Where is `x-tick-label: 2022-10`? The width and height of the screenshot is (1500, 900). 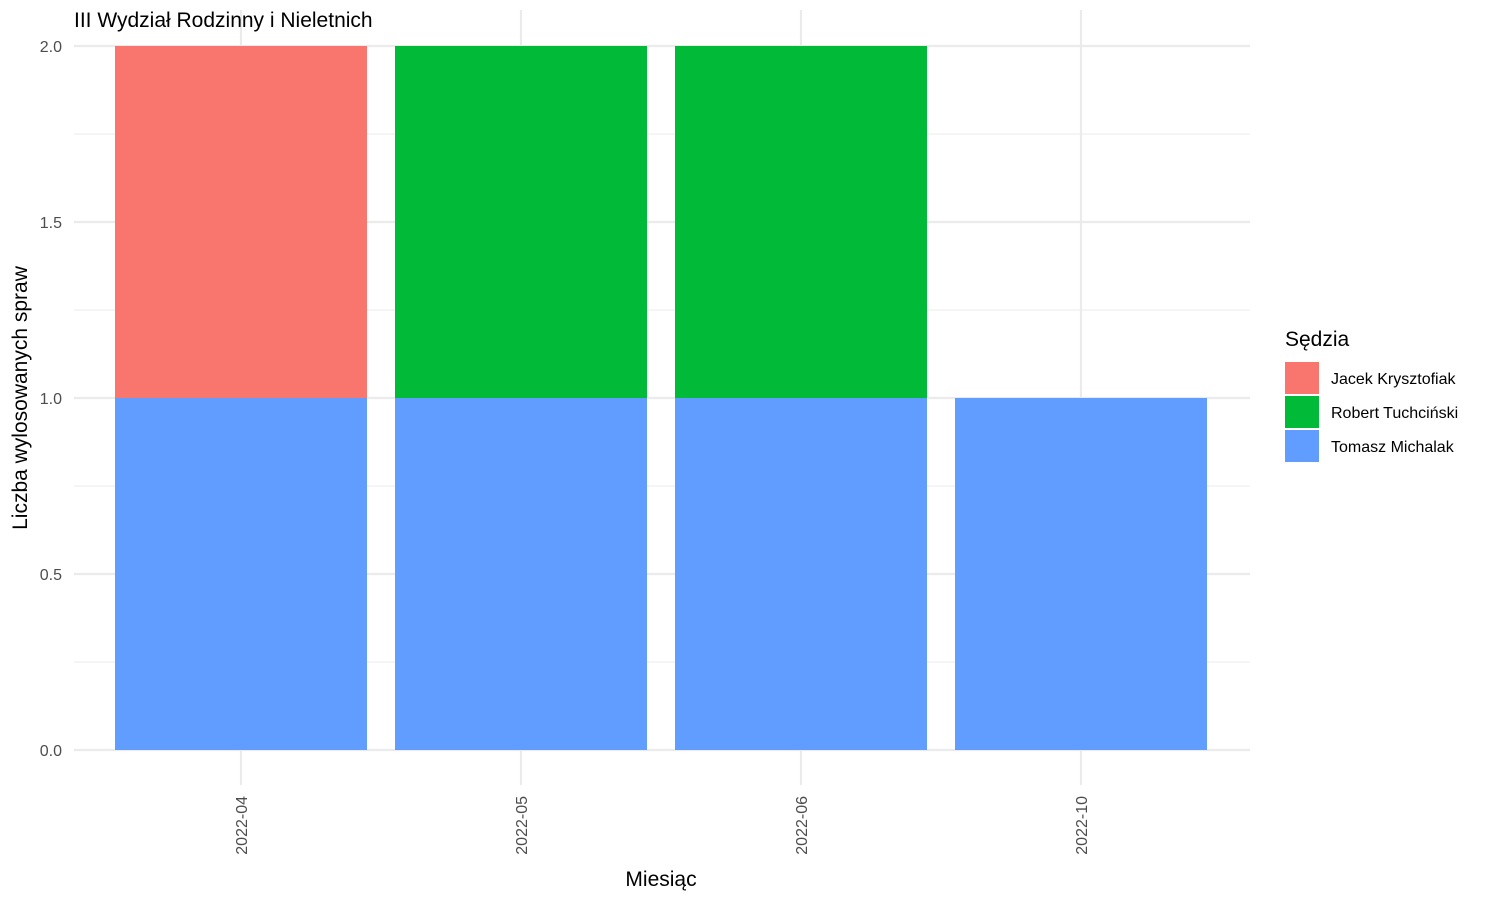 x-tick-label: 2022-10 is located at coordinates (1082, 825).